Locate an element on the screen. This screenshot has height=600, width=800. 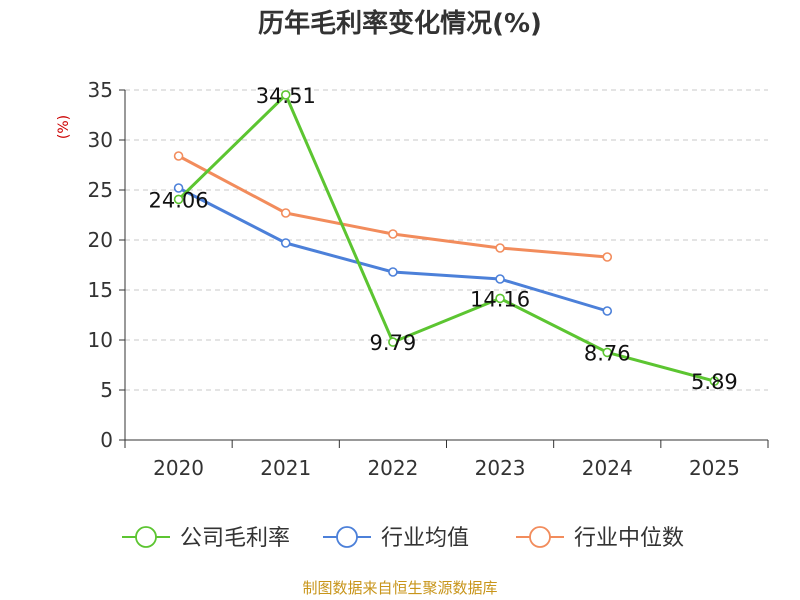
y-tick-label: 15 is located at coordinates (100, 290).